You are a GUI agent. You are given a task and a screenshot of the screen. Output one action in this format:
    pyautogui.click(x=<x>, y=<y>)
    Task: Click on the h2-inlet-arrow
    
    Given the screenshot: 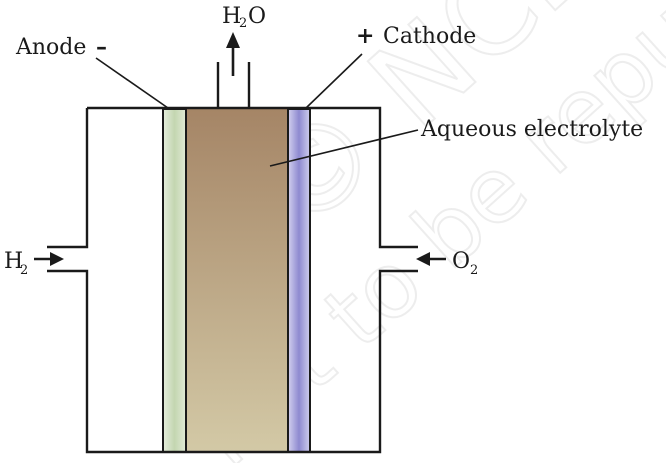 What is the action you would take?
    pyautogui.click(x=49, y=259)
    